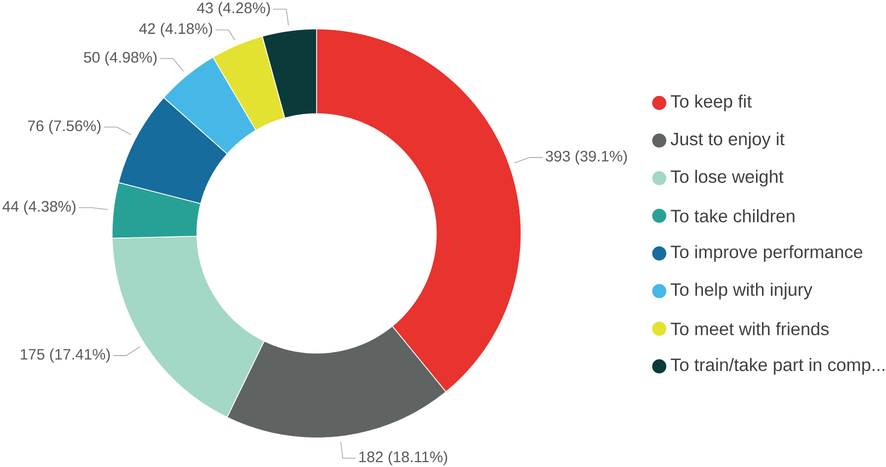 This screenshot has width=886, height=467. What do you see at coordinates (732, 215) in the screenshot?
I see `legend-label: To take children` at bounding box center [732, 215].